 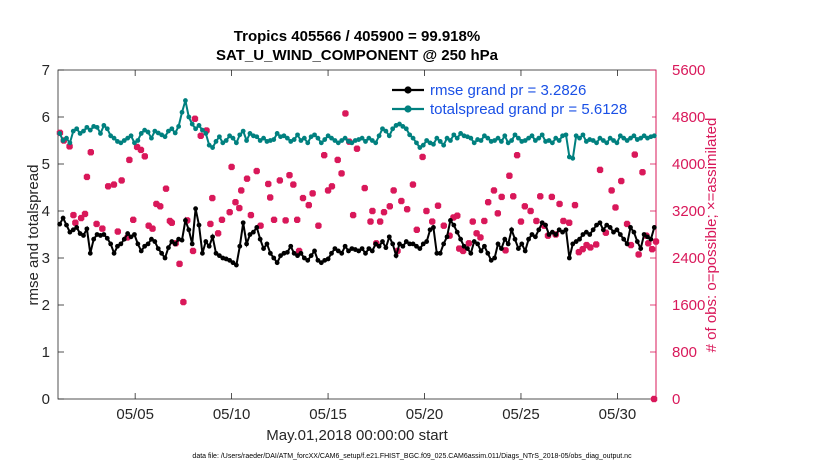 I want to click on chart-title-line-1: Tropics 405566 / 405900 = 99.918%, so click(x=357, y=36).